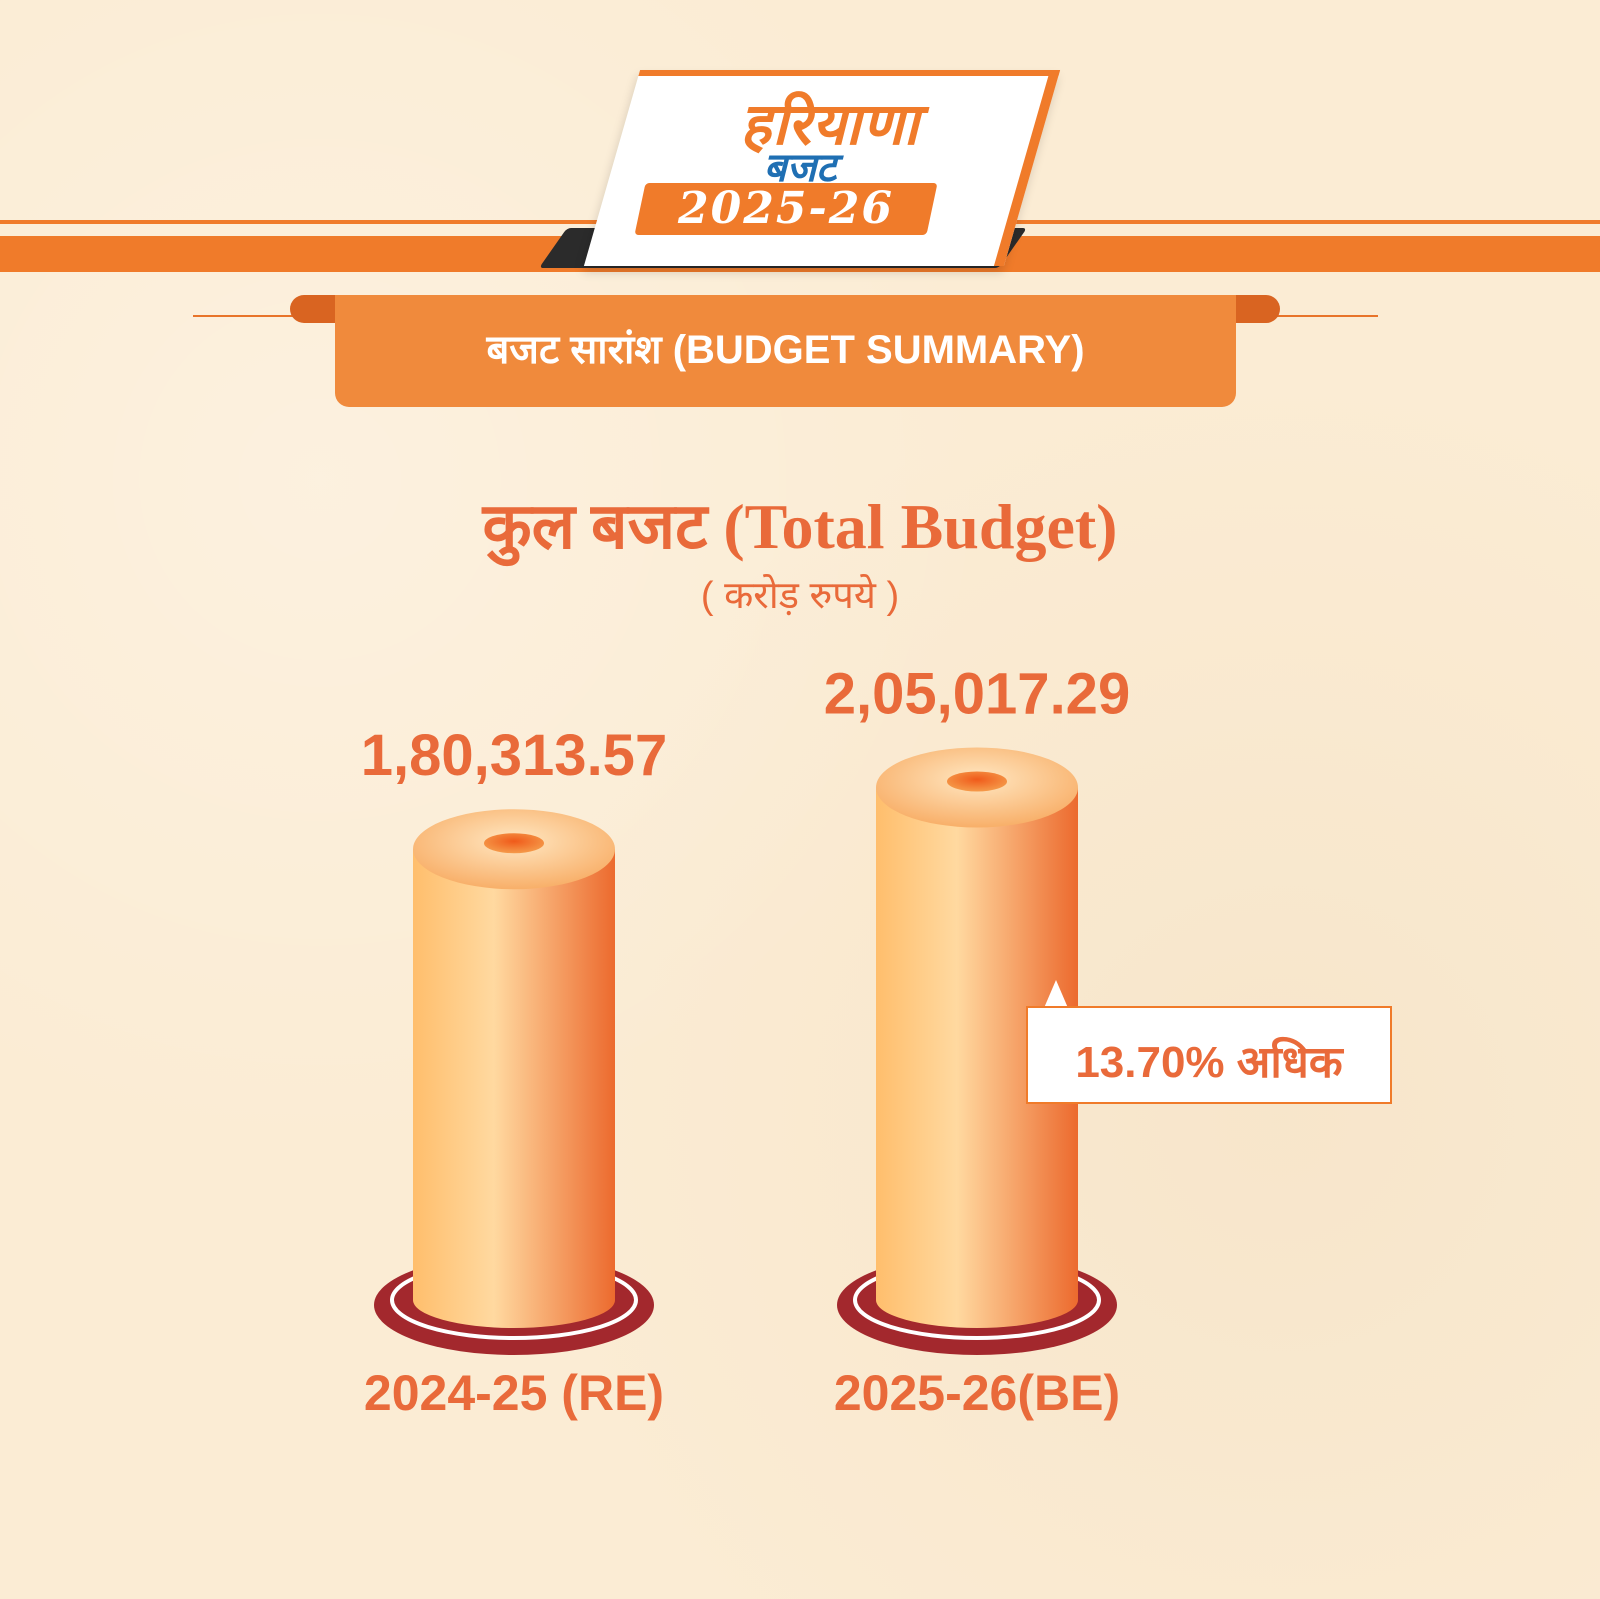 The height and width of the screenshot is (1599, 1600). I want to click on bar-value-label: 2,05,017.29, so click(977, 693).